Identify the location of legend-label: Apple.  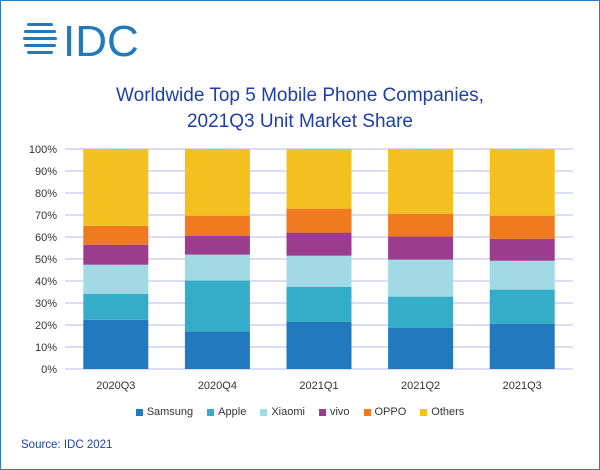
(232, 412).